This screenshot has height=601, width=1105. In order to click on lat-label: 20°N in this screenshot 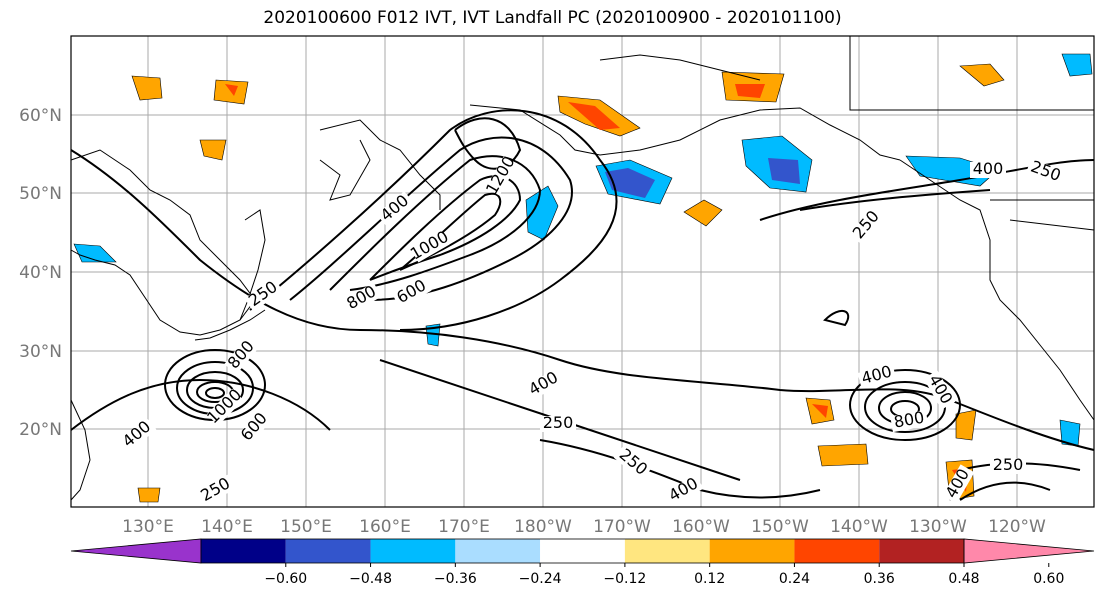, I will do `click(40, 430)`.